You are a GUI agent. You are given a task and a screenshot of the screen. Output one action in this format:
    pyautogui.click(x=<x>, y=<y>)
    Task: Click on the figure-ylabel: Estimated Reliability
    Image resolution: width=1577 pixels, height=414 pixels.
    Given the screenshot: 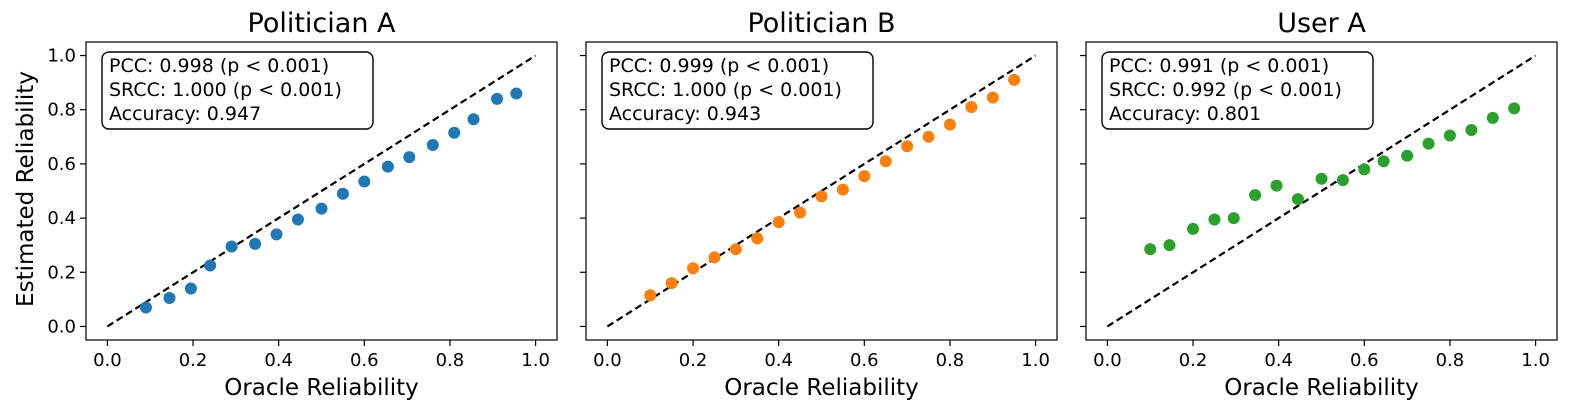 What is the action you would take?
    pyautogui.click(x=26, y=189)
    